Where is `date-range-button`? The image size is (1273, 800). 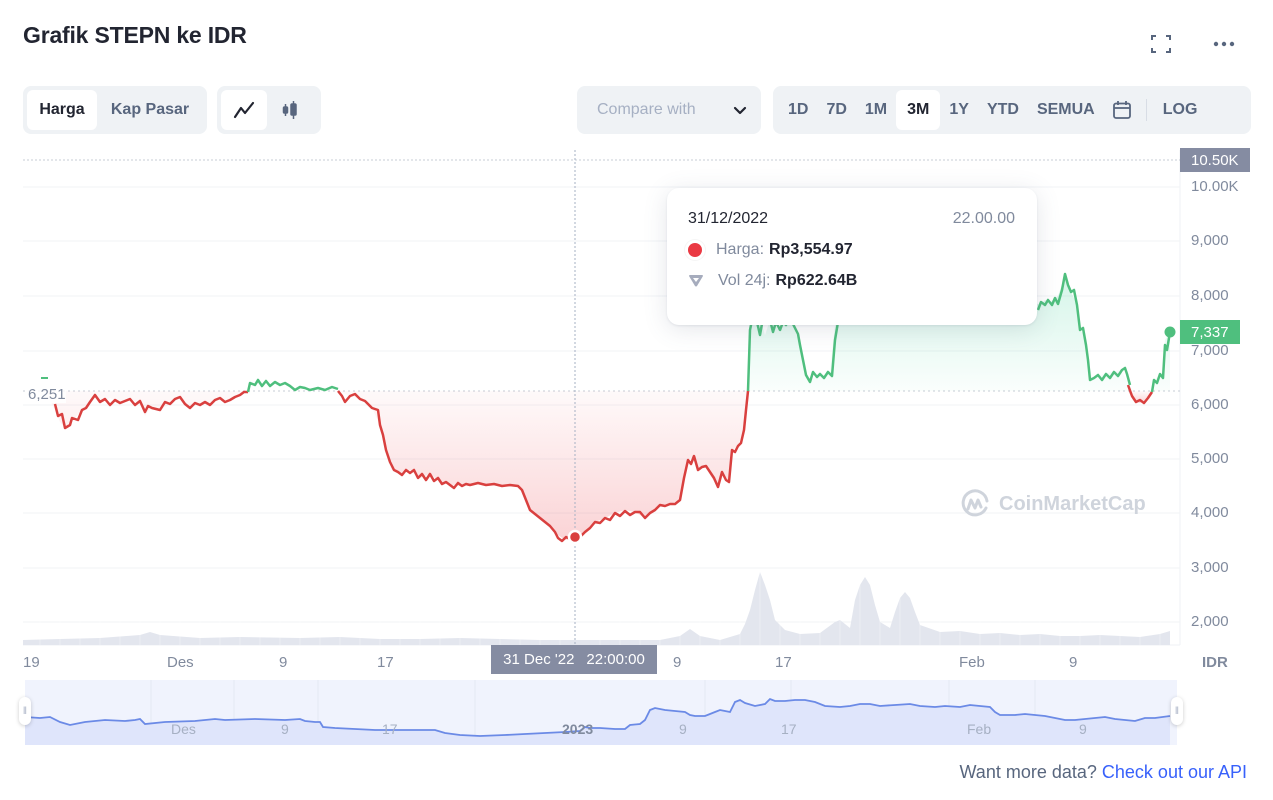
date-range-button is located at coordinates (1122, 110).